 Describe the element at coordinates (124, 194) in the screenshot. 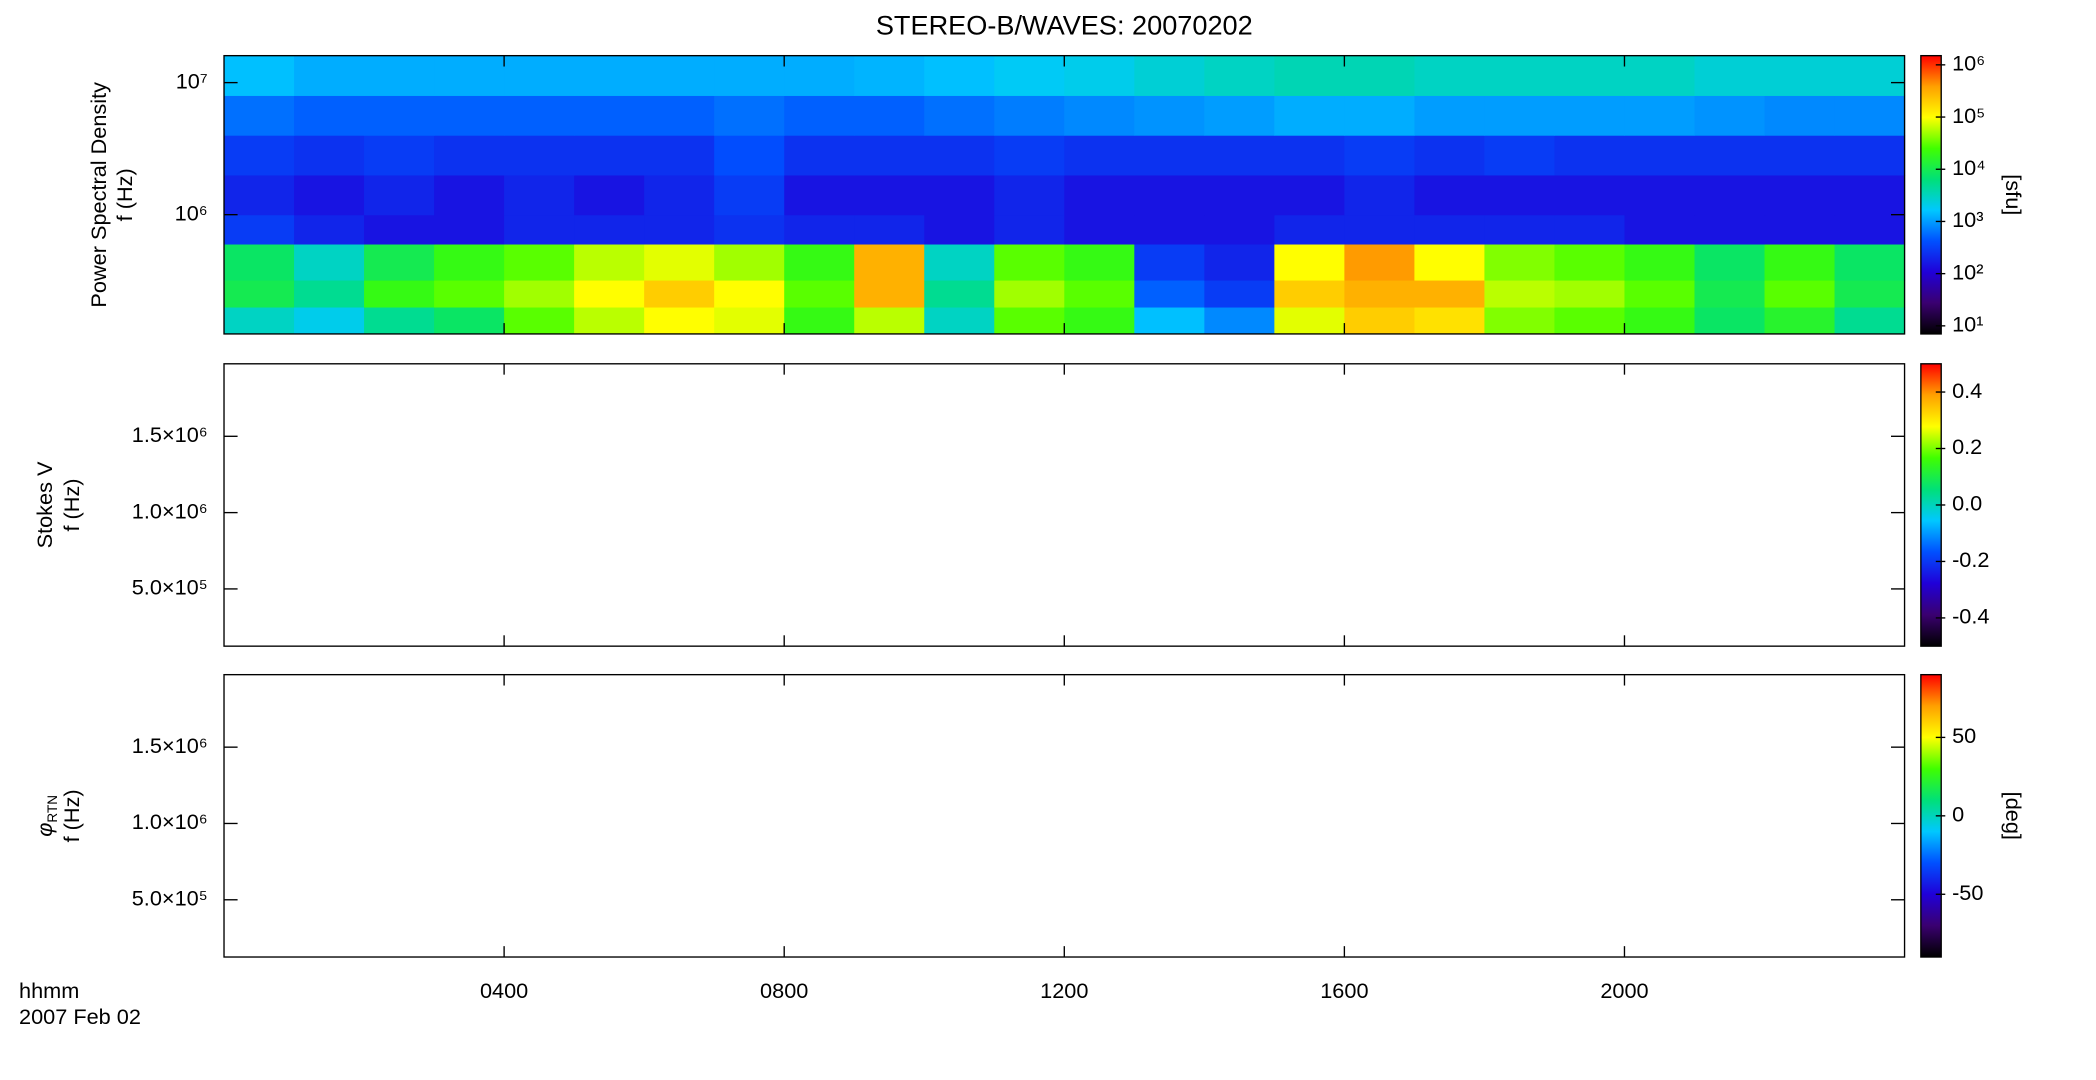

I see `y-axis-label: f (Hz)` at that location.